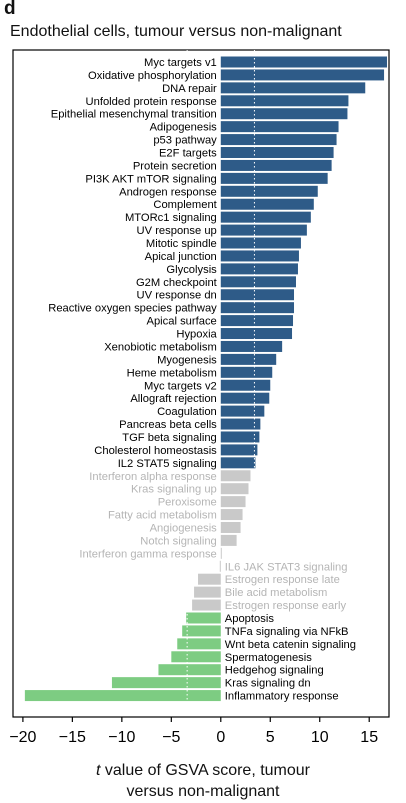 This screenshot has height=803, width=406. What do you see at coordinates (10, 9) in the screenshot?
I see `panel-letter: d` at bounding box center [10, 9].